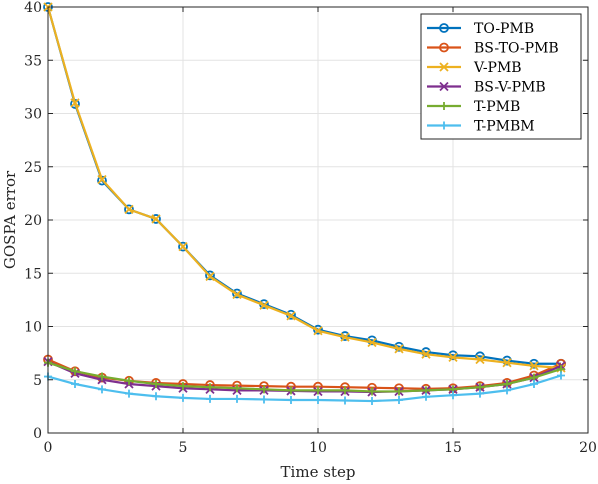 Image resolution: width=598 pixels, height=484 pixels. What do you see at coordinates (37, 381) in the screenshot?
I see `y-tick-label: 5` at bounding box center [37, 381].